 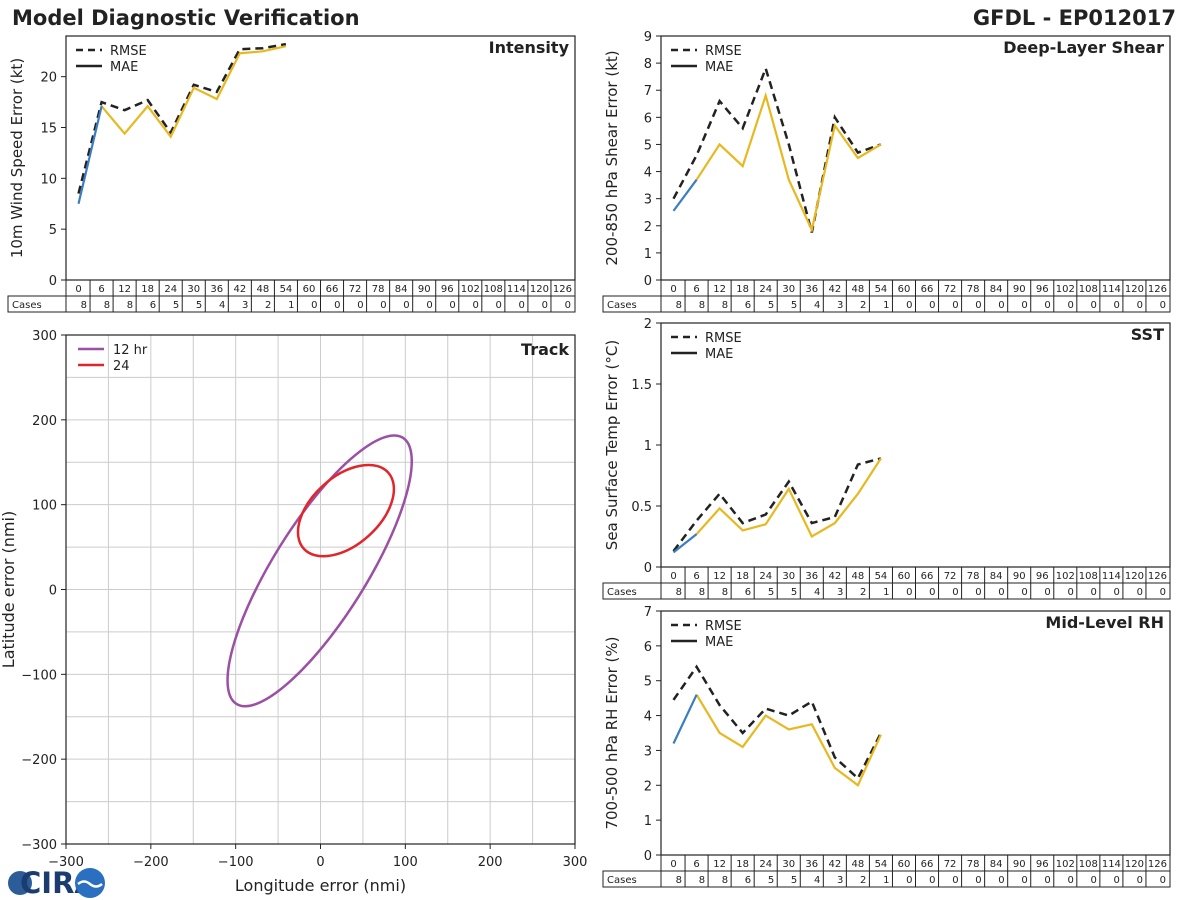 I want to click on forecast-hour: 90, so click(x=1019, y=576).